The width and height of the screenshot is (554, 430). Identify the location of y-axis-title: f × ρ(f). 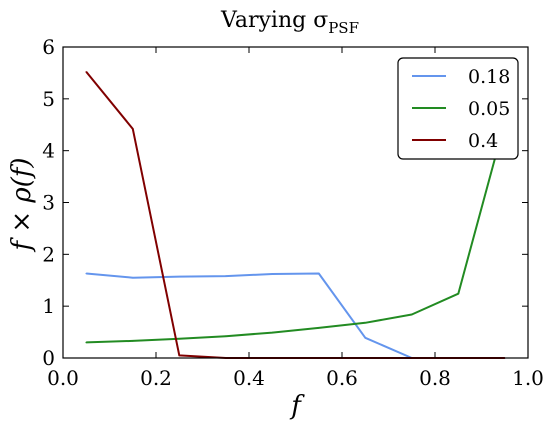
(22, 204).